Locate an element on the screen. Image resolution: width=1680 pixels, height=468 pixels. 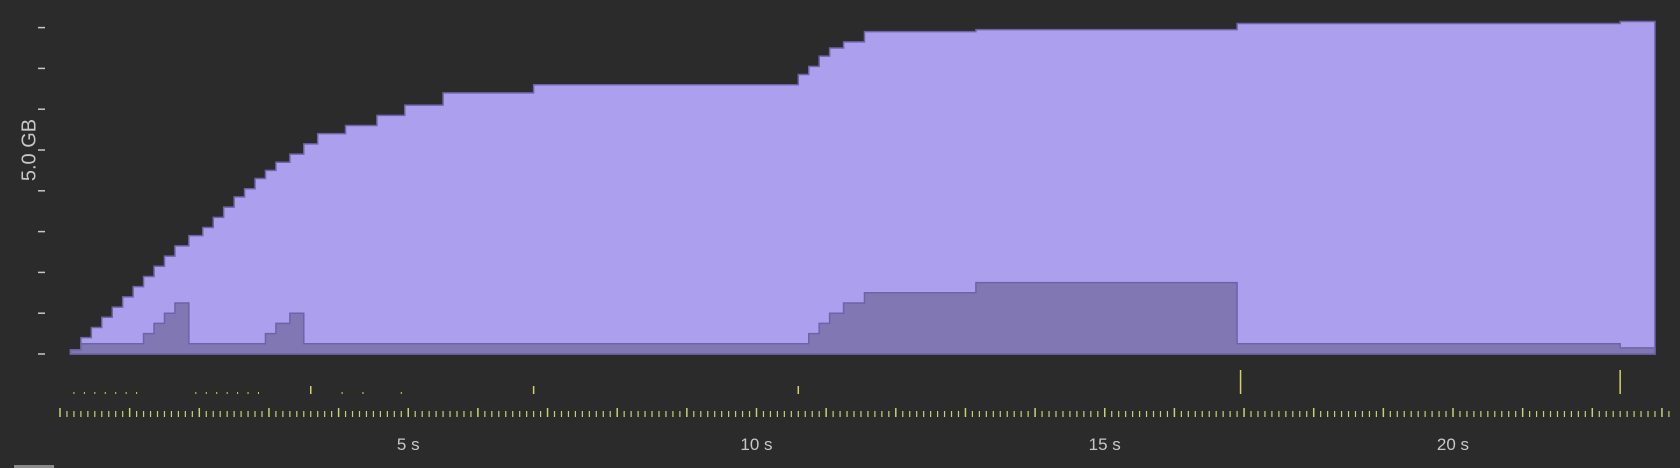
x-tick-label-5: 5 s is located at coordinates (408, 444).